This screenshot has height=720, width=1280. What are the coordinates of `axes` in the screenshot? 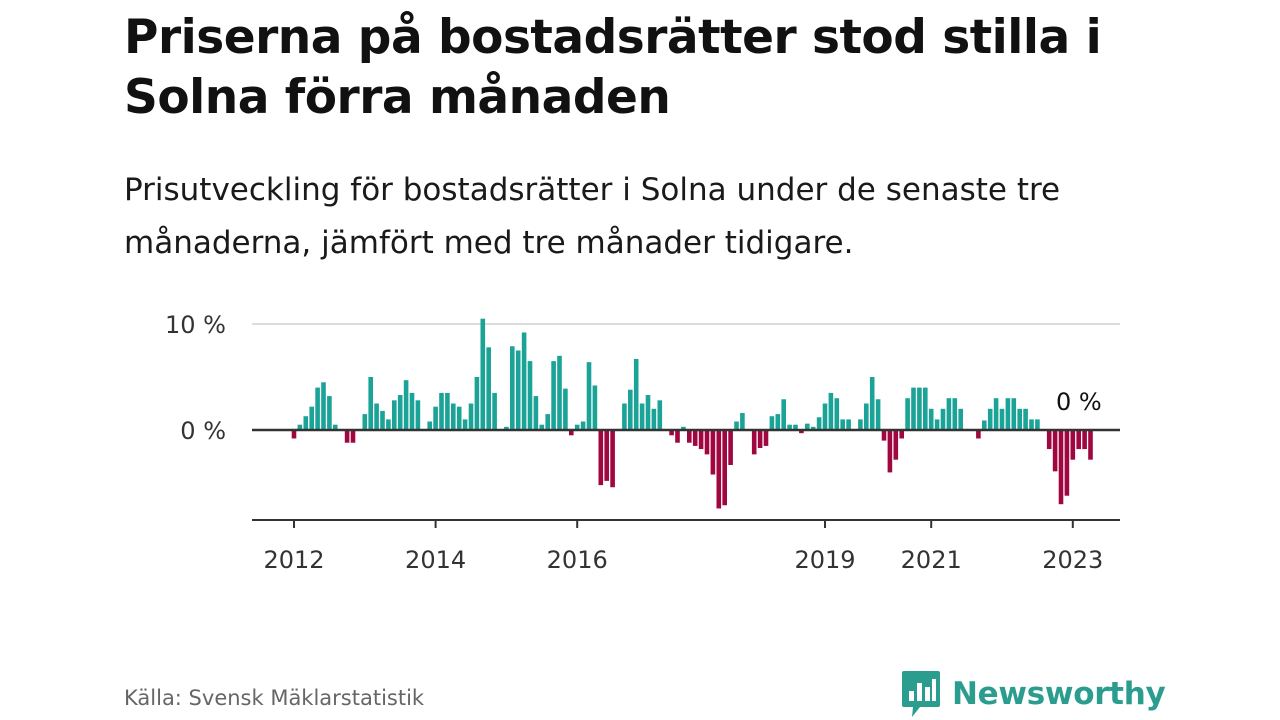 It's located at (686, 474).